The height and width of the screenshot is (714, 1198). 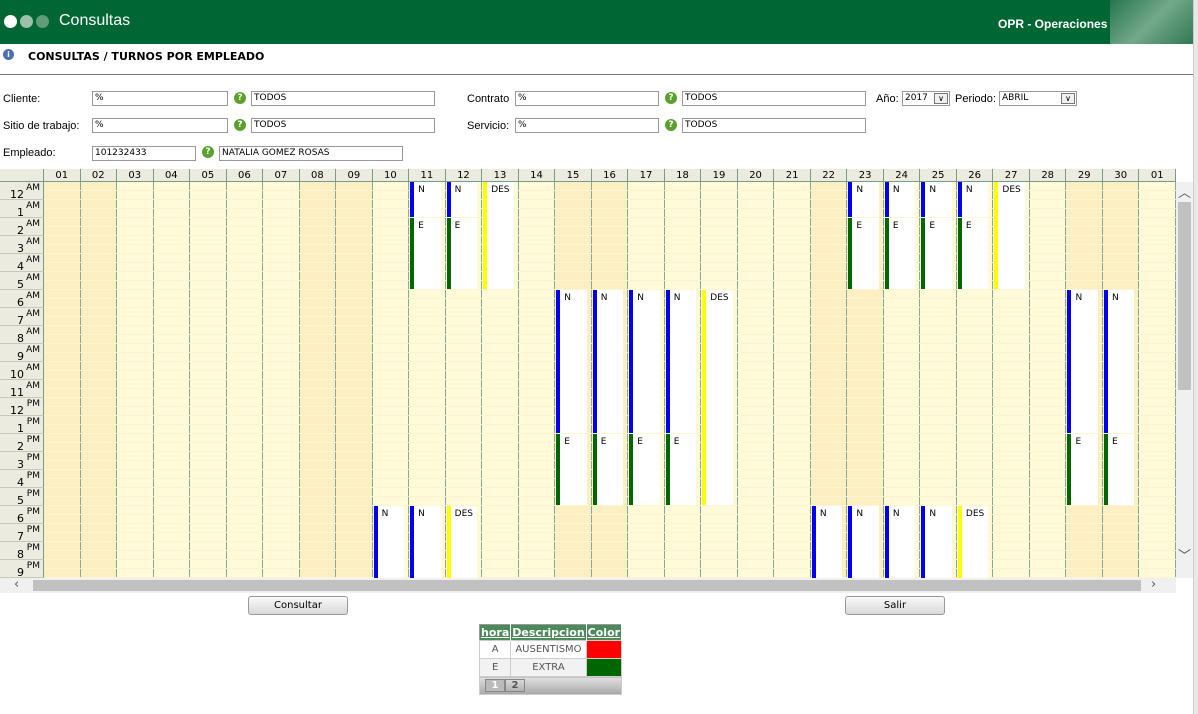 What do you see at coordinates (464, 175) in the screenshot?
I see `day-header: 12` at bounding box center [464, 175].